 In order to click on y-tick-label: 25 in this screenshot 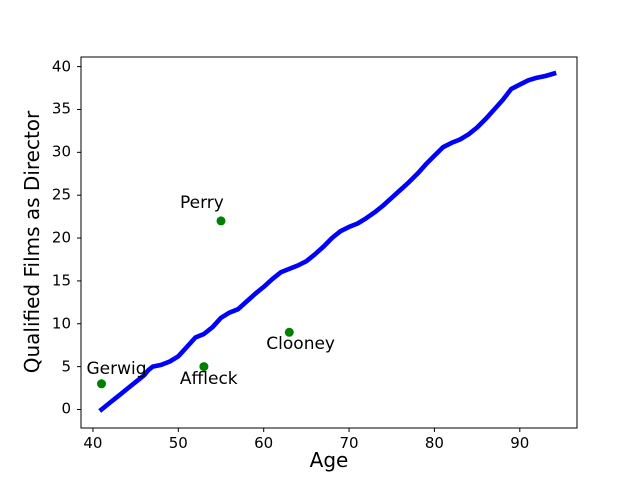, I will do `click(61, 194)`.